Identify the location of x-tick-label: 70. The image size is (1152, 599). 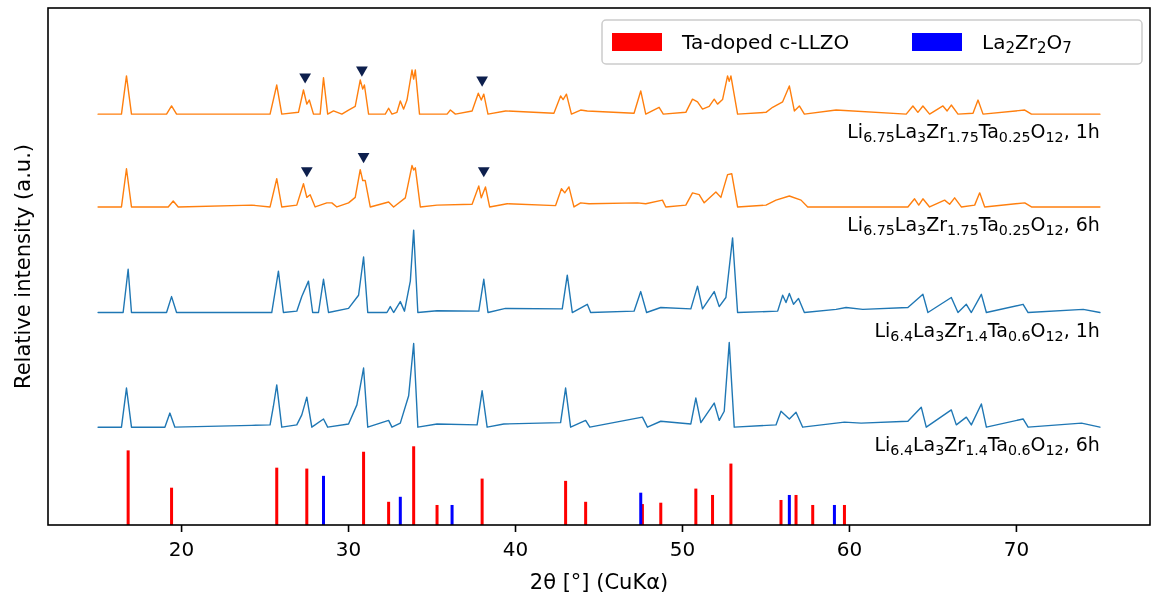
(1016, 549).